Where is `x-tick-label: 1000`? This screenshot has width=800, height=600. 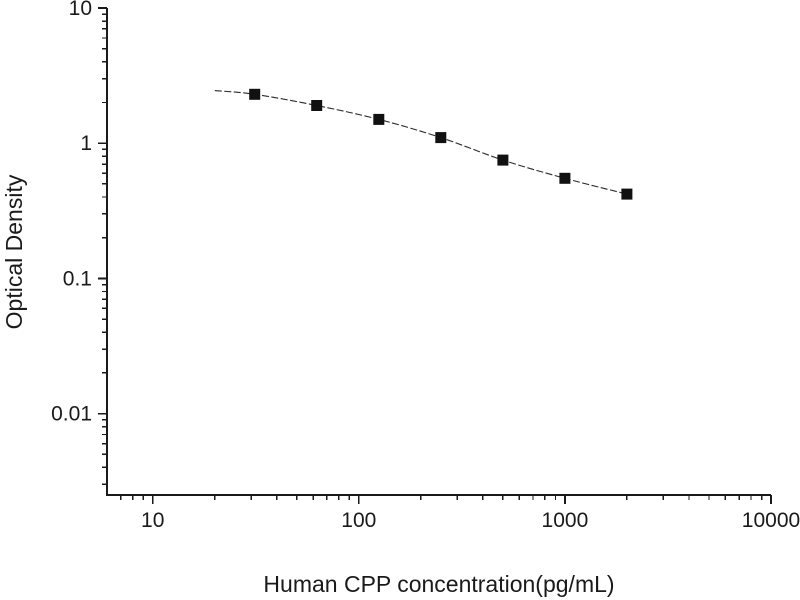
x-tick-label: 1000 is located at coordinates (565, 520).